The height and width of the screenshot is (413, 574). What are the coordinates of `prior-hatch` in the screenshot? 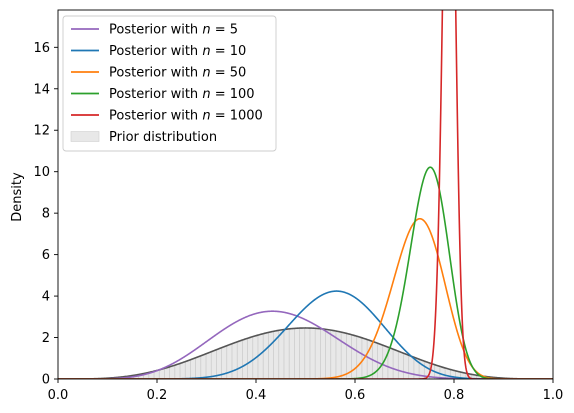 It's located at (304, 353).